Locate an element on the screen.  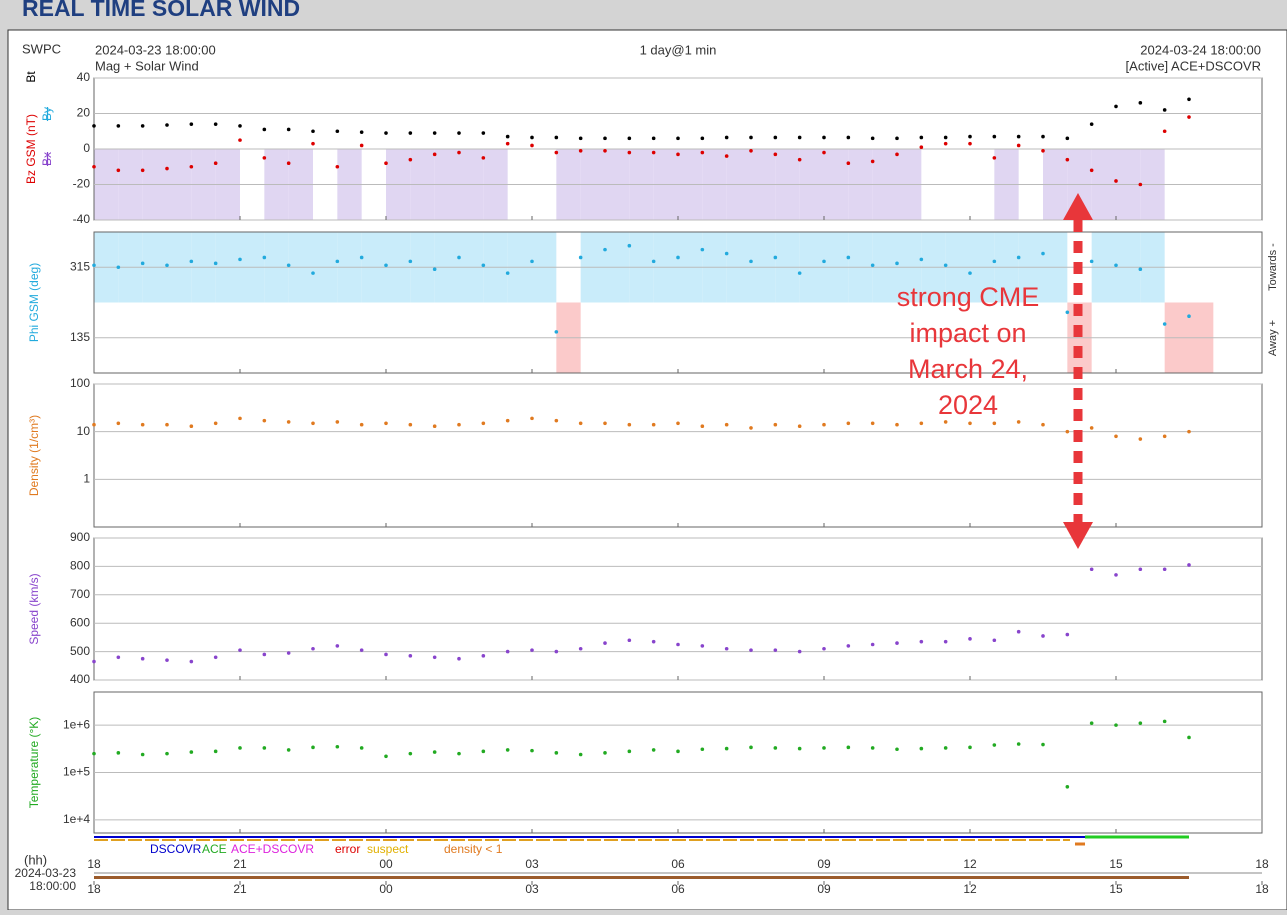
arrow is located at coordinates (1078, 371).